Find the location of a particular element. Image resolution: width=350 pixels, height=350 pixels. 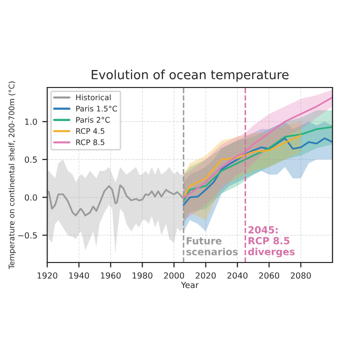

ref-line-label: 2045: RCP 8.5 diverges is located at coordinates (271, 242).